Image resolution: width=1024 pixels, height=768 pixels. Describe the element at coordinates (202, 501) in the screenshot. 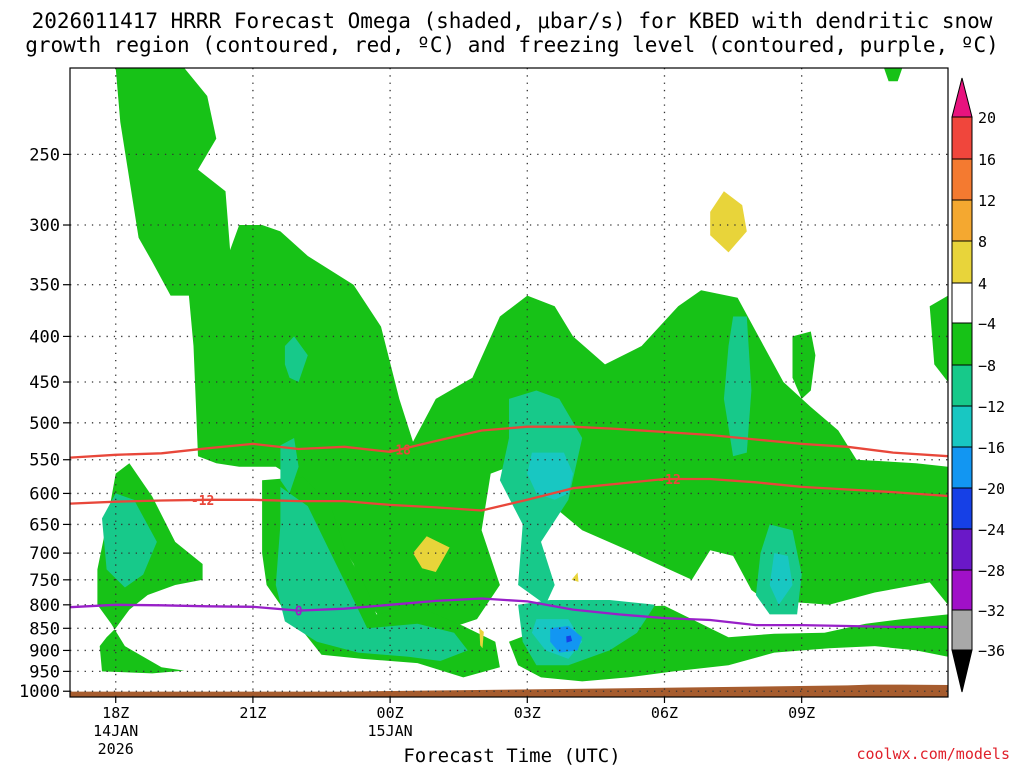

I see `contour-label-1: -12` at that location.